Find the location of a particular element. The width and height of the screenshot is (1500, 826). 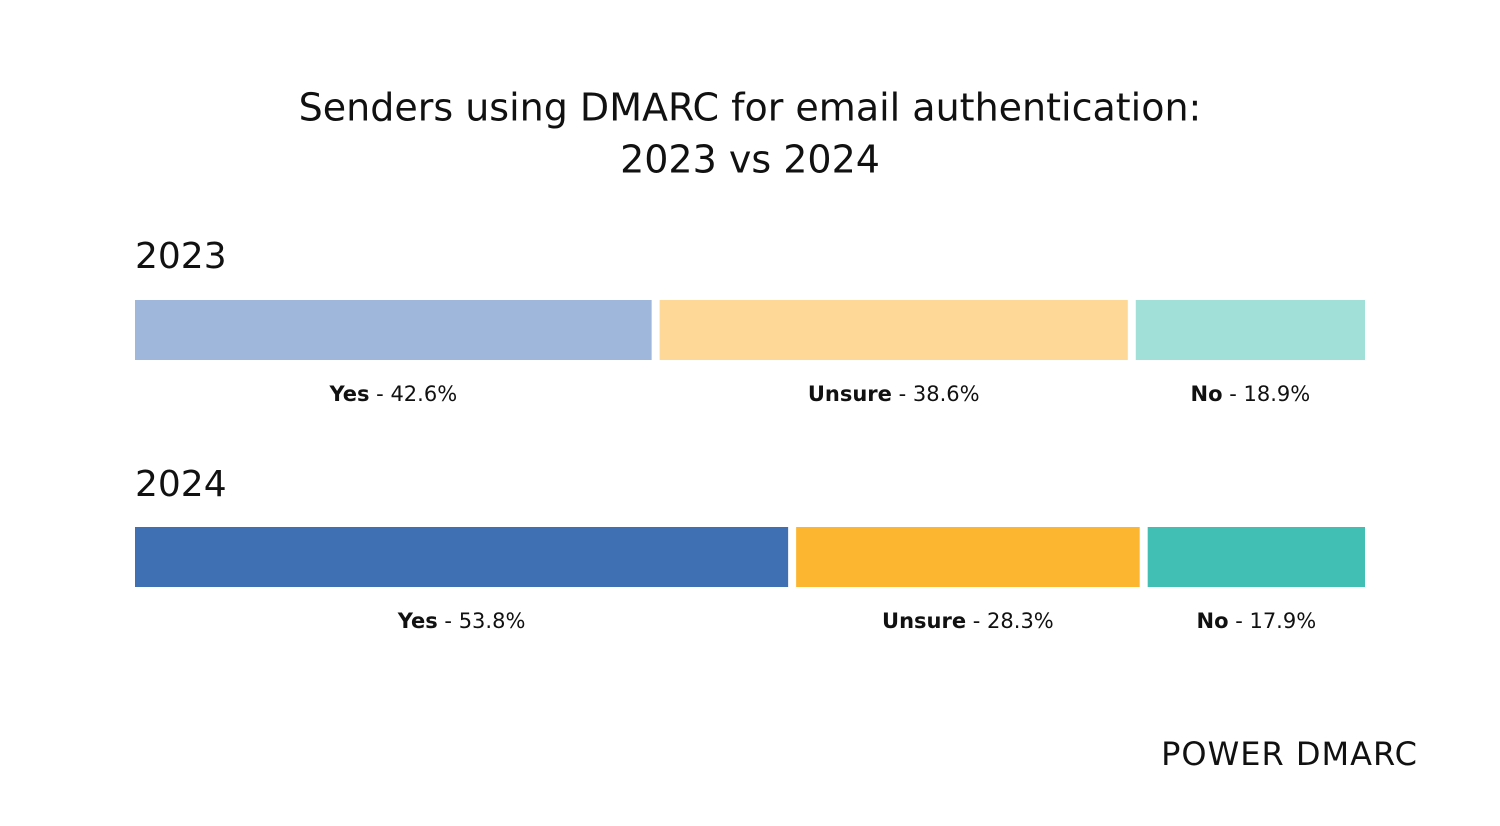

data-label: 38.6% is located at coordinates (946, 394).